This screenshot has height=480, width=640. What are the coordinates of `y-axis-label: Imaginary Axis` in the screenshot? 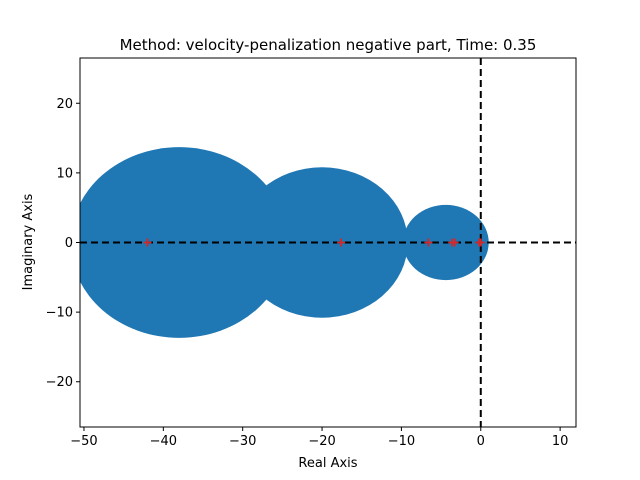 It's located at (28, 241).